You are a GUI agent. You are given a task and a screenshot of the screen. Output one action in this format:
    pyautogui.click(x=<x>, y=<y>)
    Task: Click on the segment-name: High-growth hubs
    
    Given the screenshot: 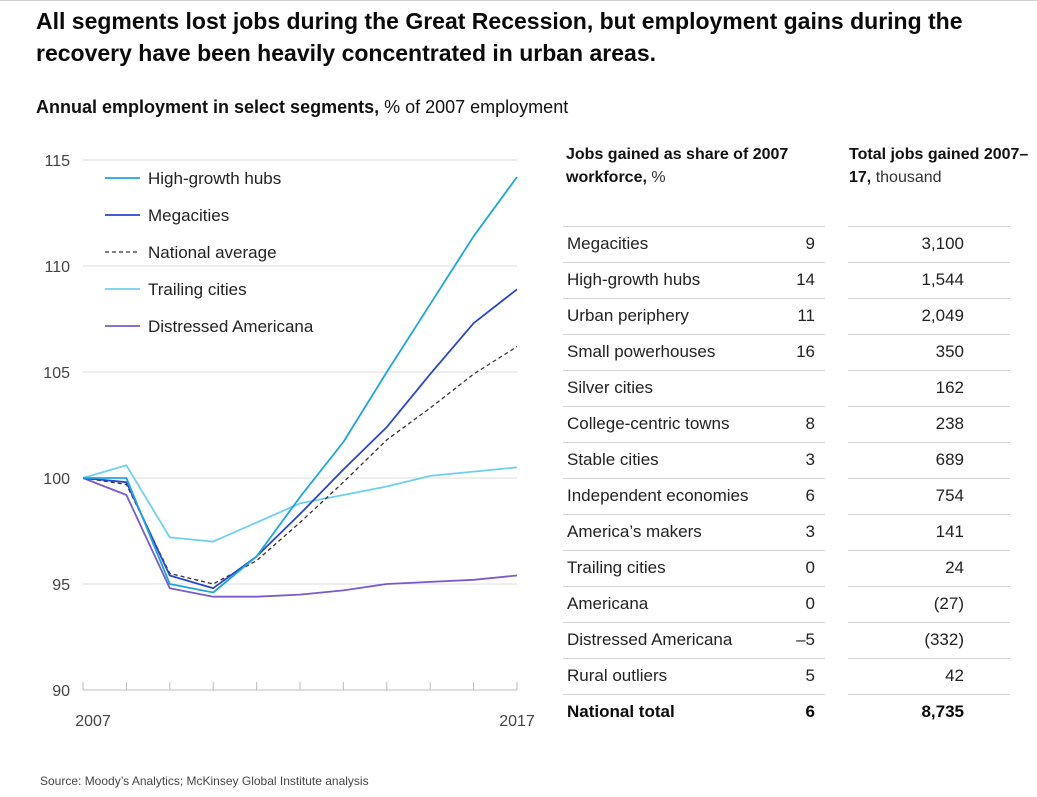 What is the action you would take?
    pyautogui.click(x=634, y=279)
    